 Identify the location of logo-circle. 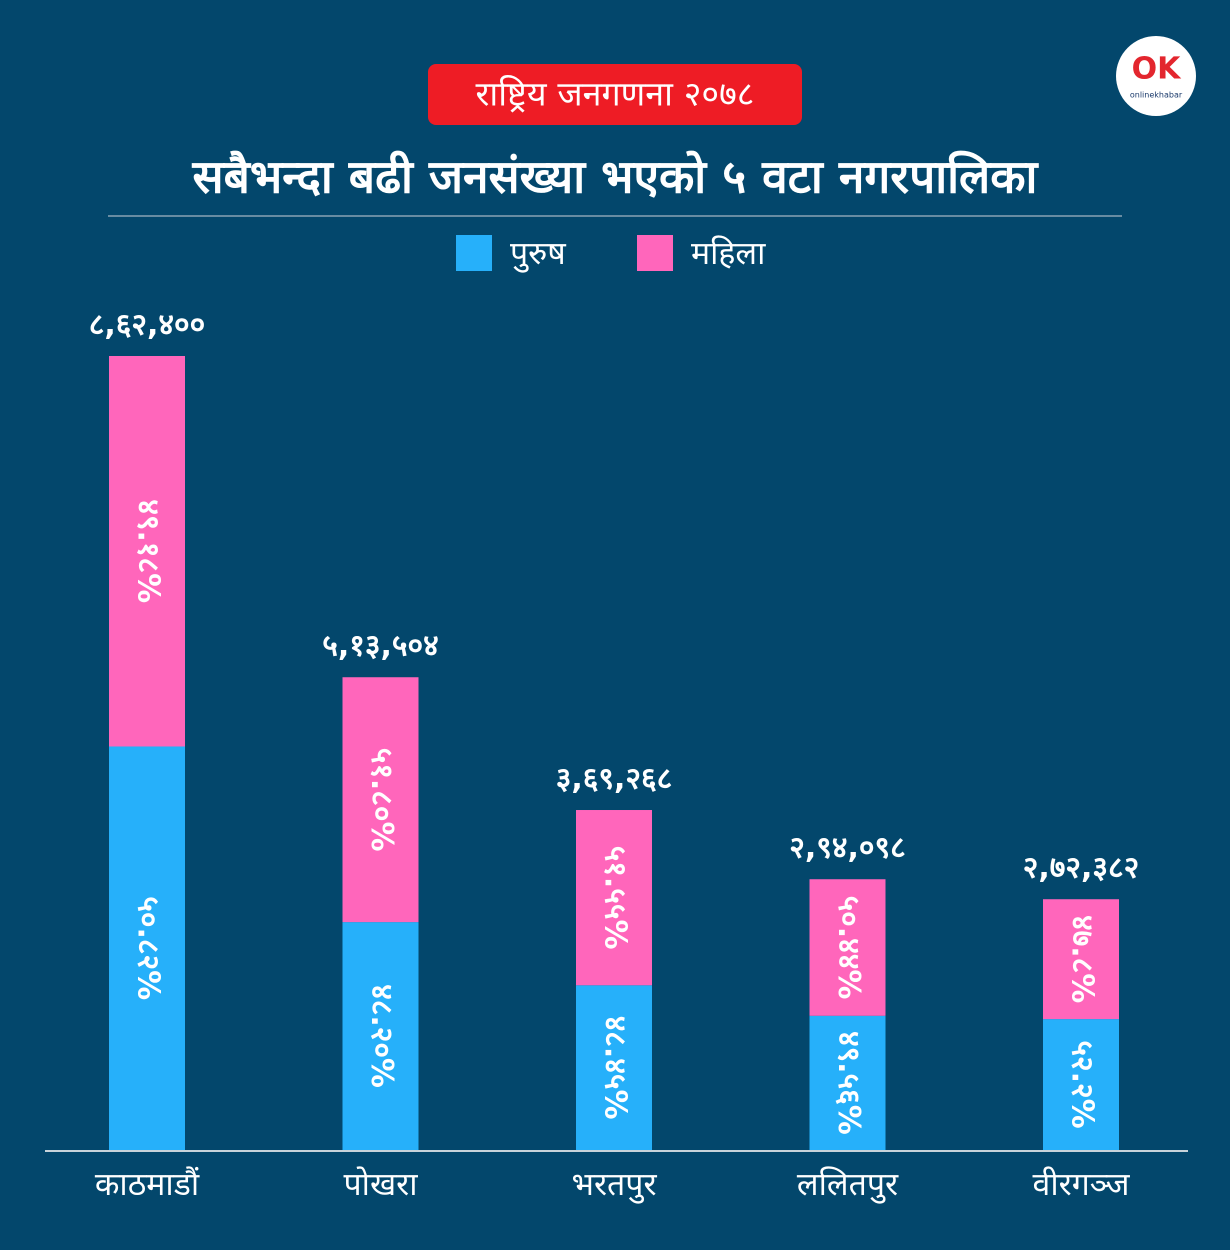
(1156, 76).